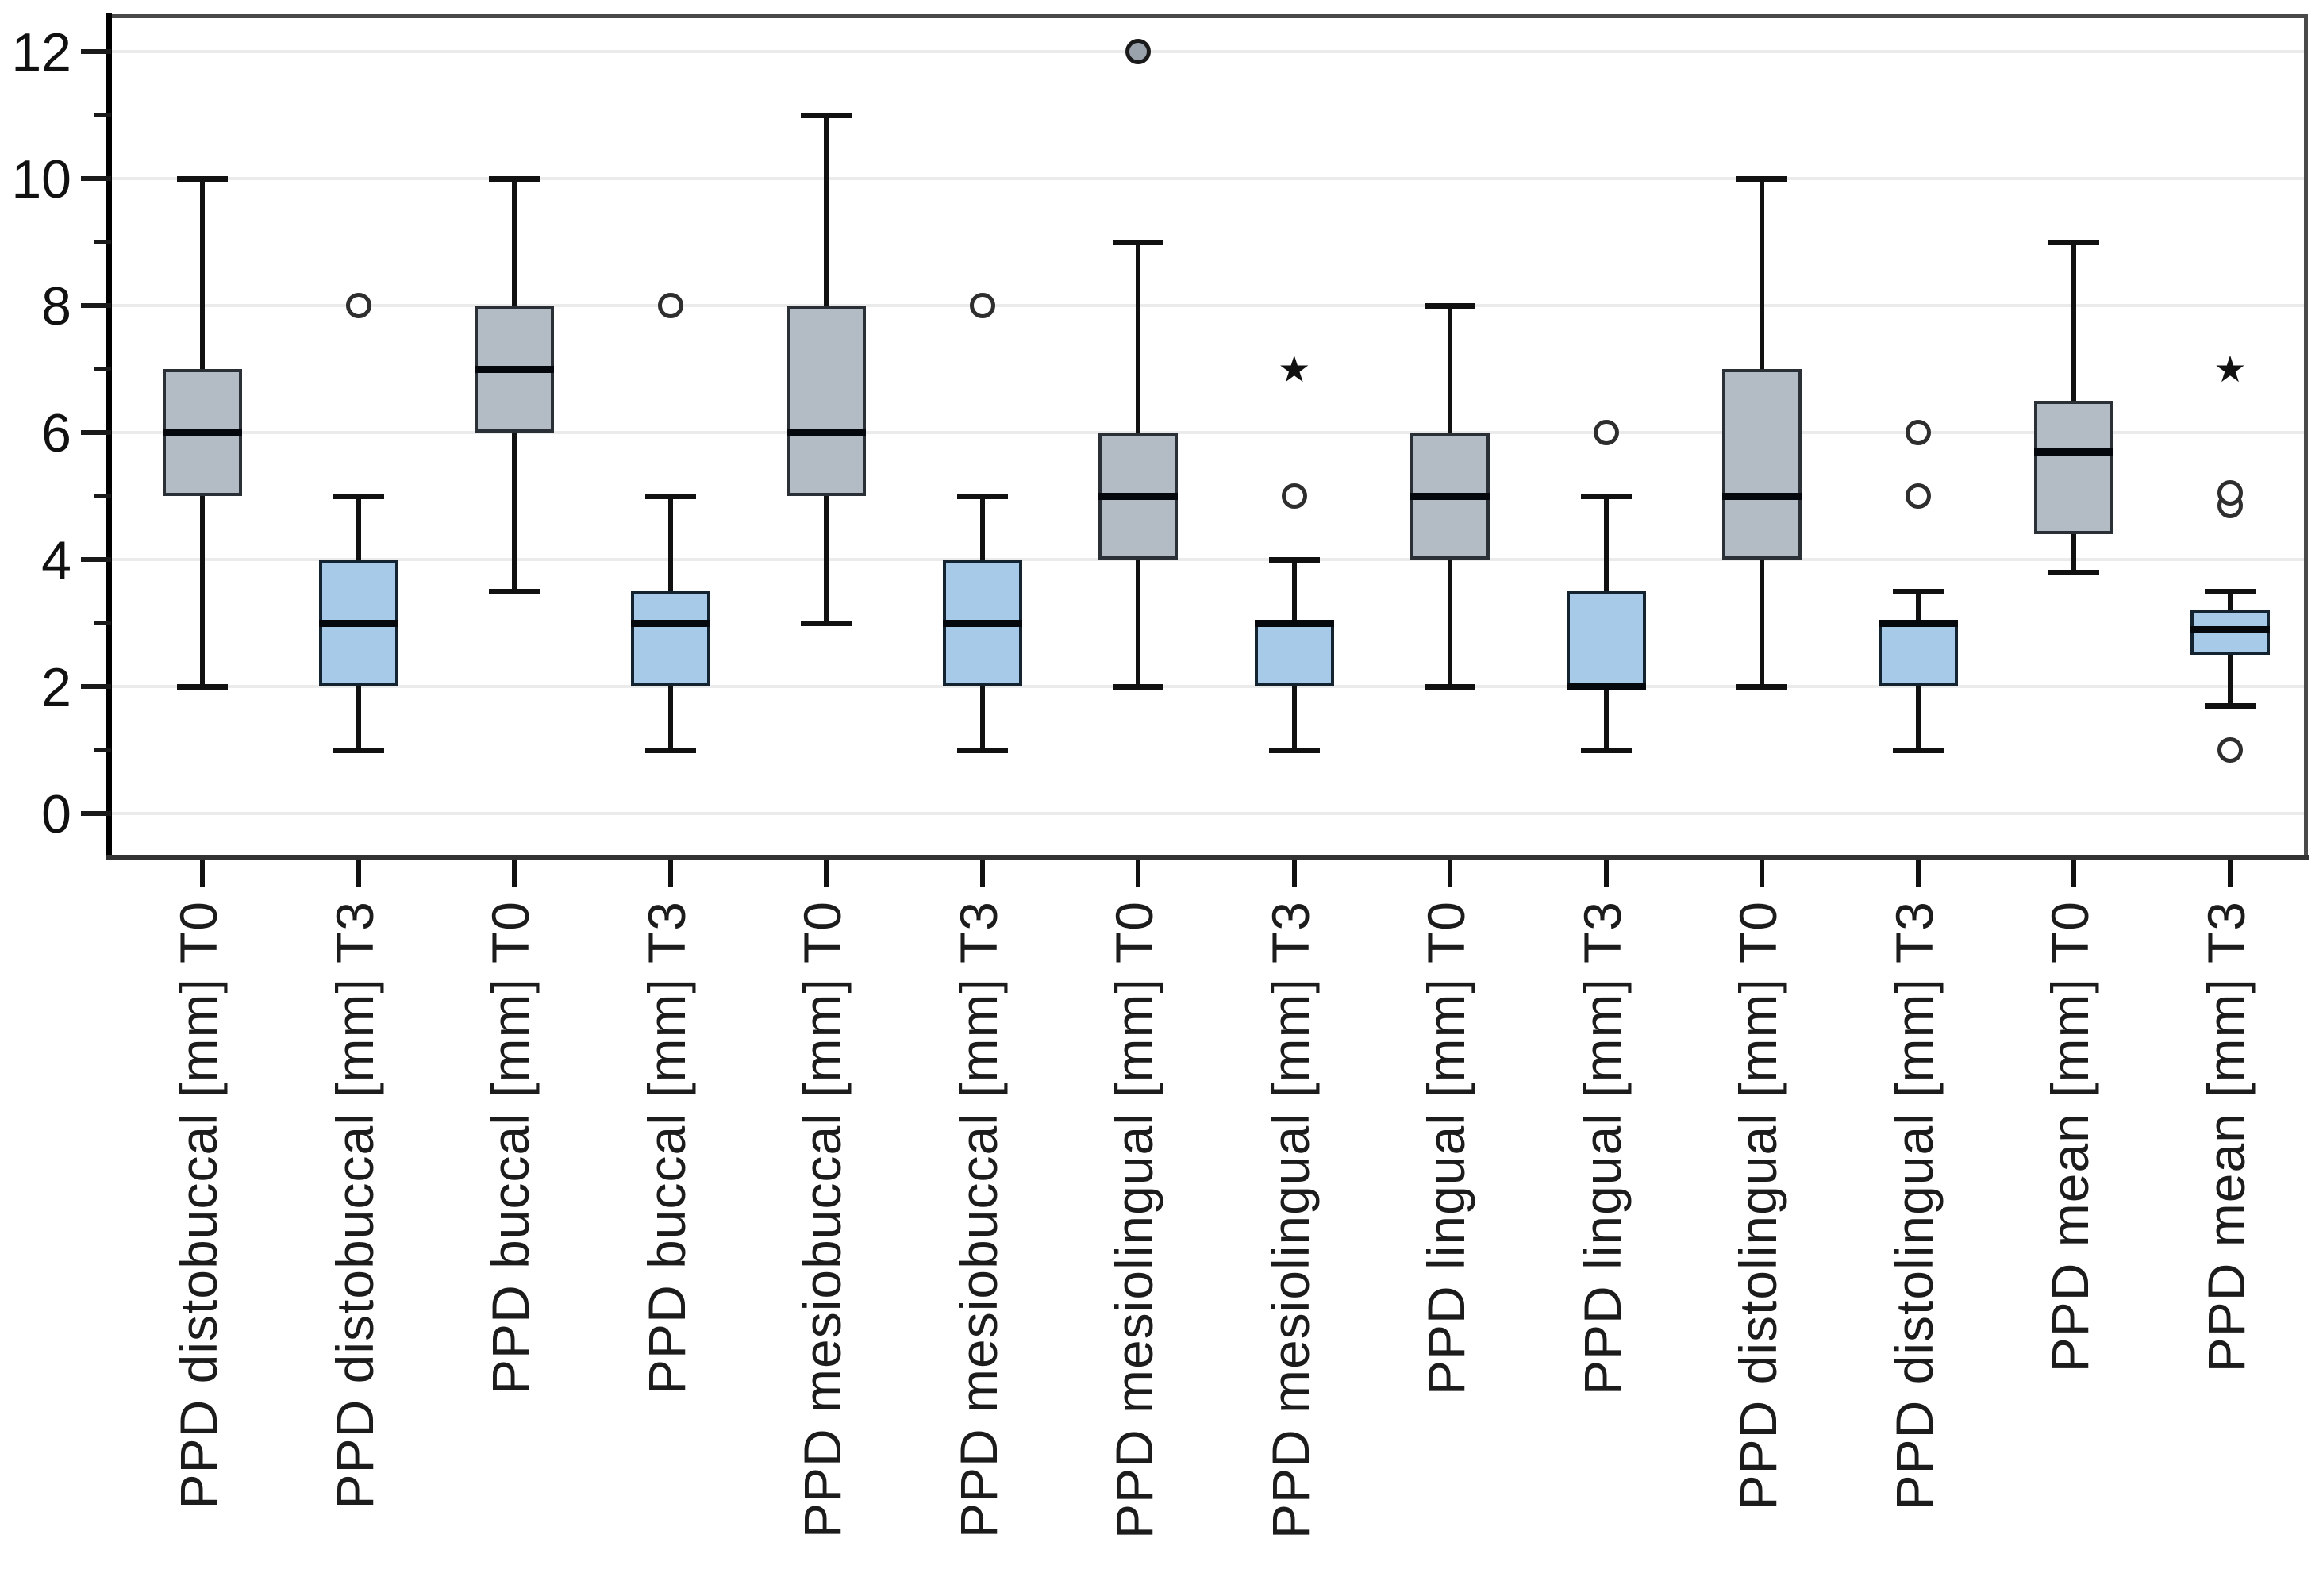 The height and width of the screenshot is (1596, 2323). I want to click on y-tick-label-6: 6, so click(56, 433).